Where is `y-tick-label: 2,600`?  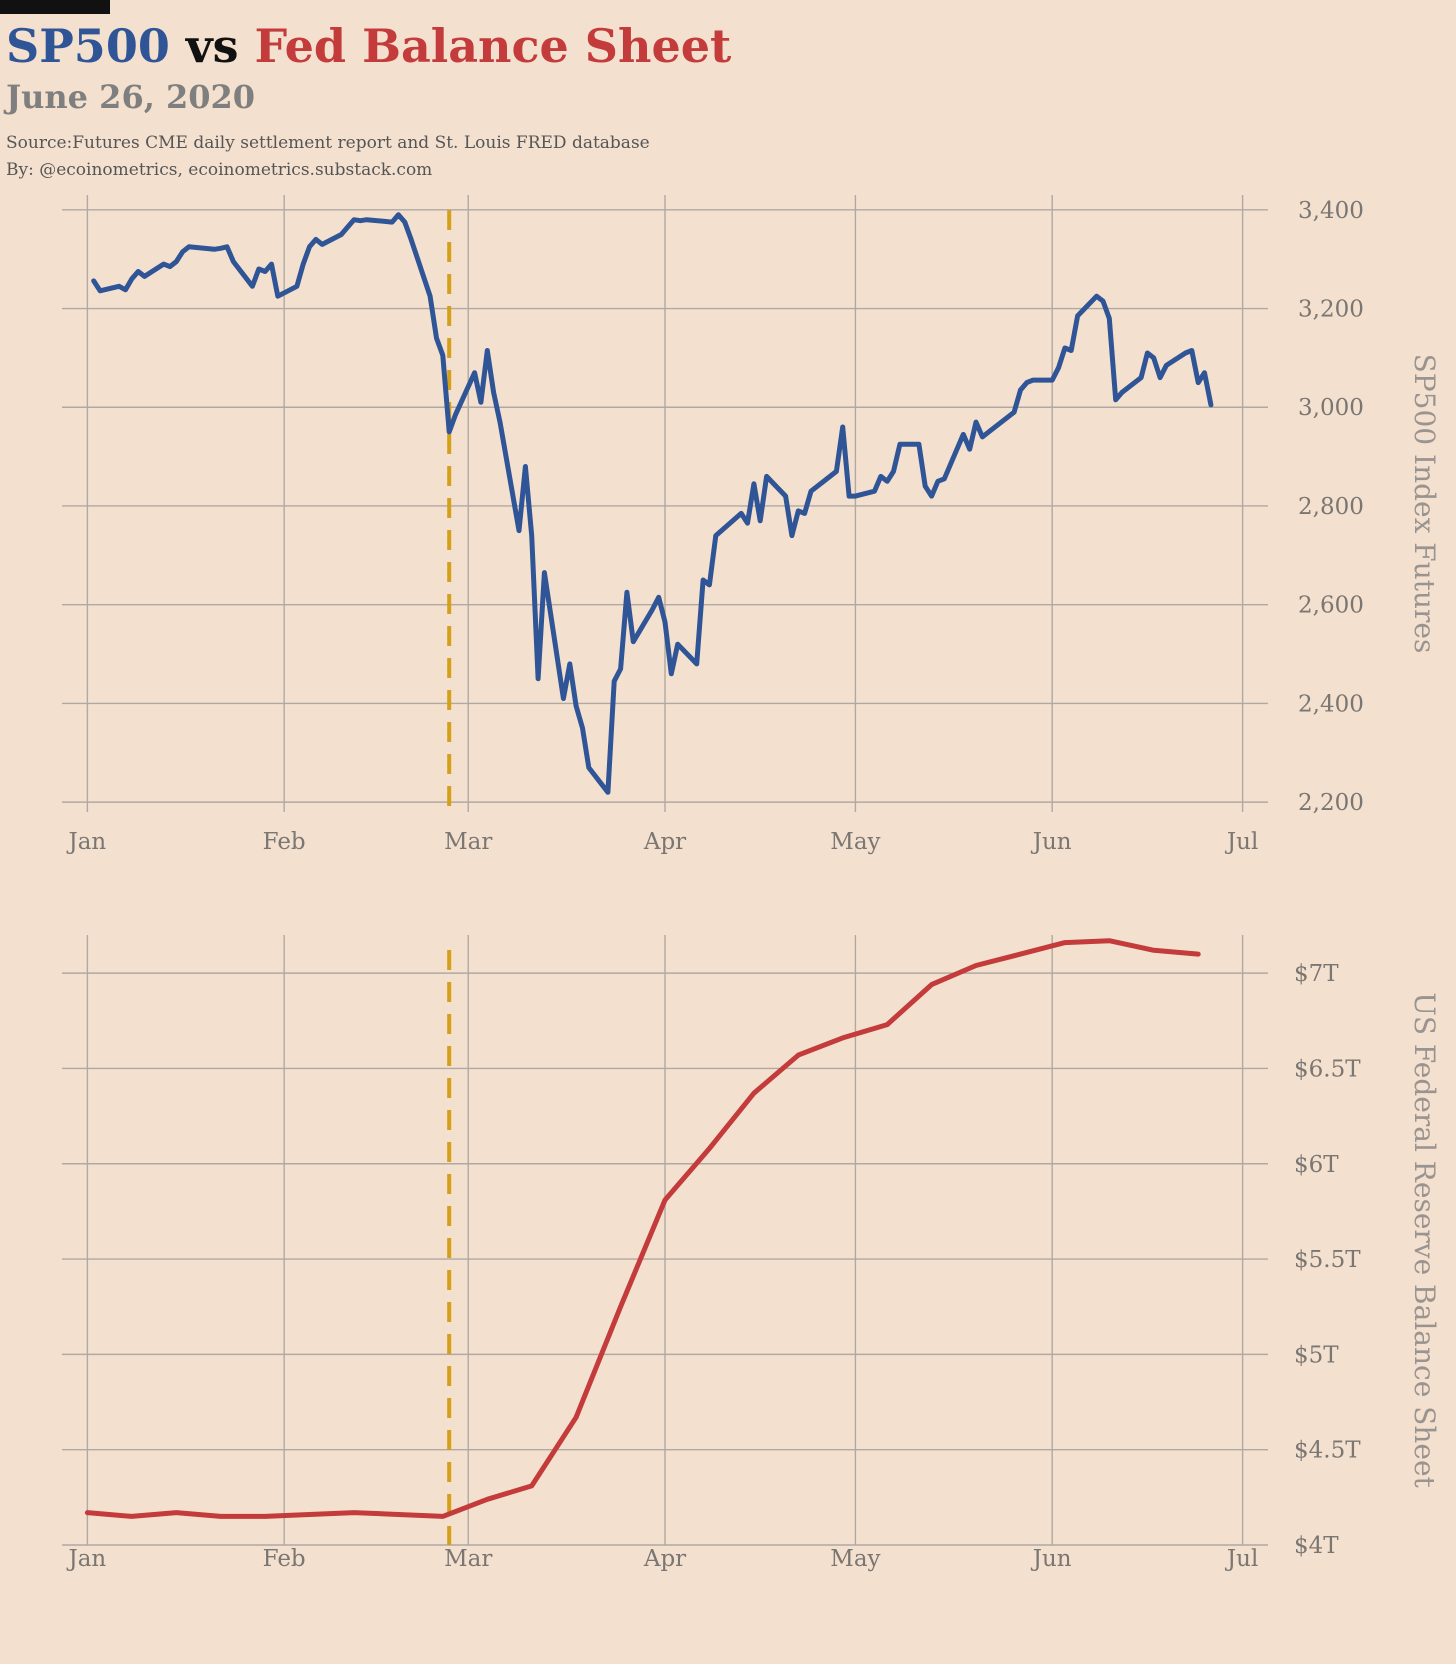
y-tick-label: 2,600 is located at coordinates (1331, 606).